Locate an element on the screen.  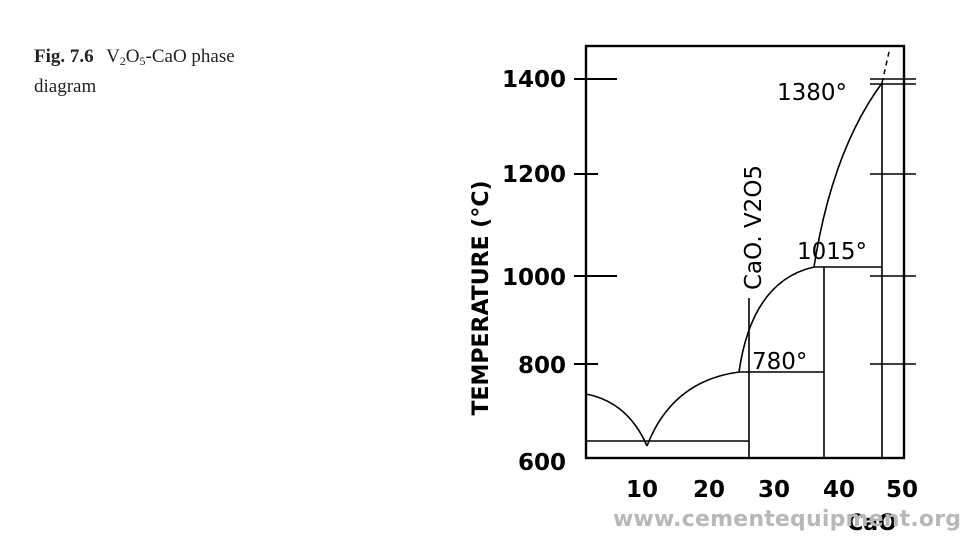
x-tick-label: 20 is located at coordinates (709, 490).